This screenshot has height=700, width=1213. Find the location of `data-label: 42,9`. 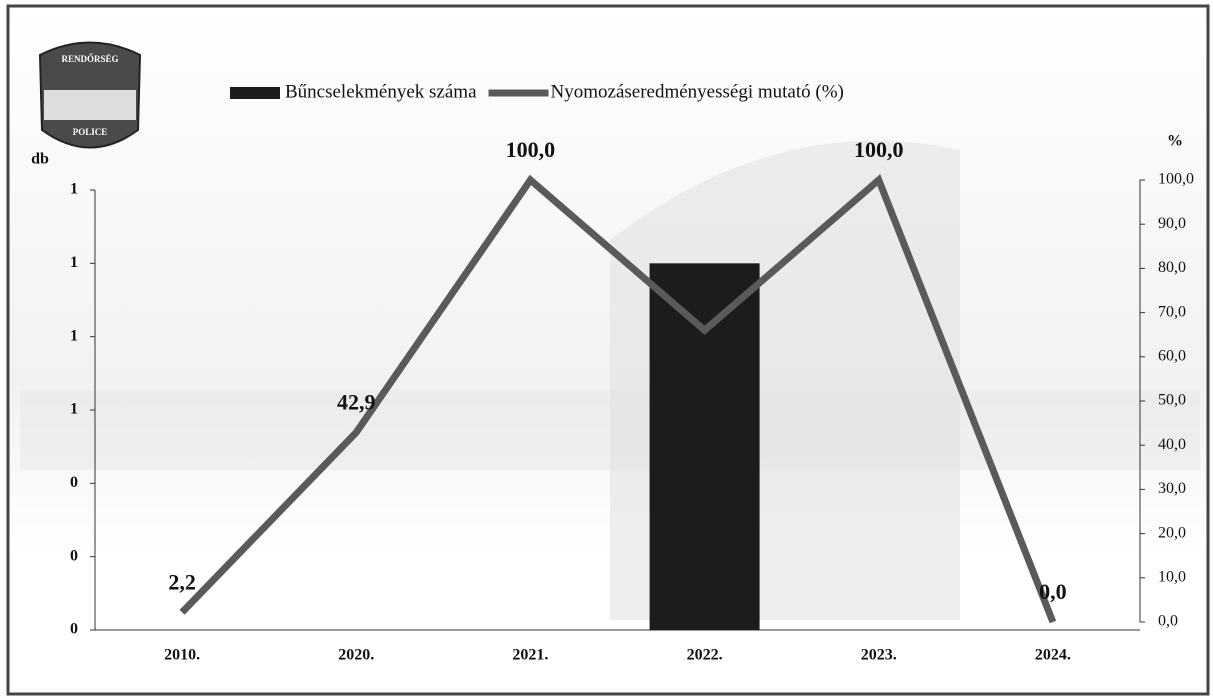

data-label: 42,9 is located at coordinates (356, 401).